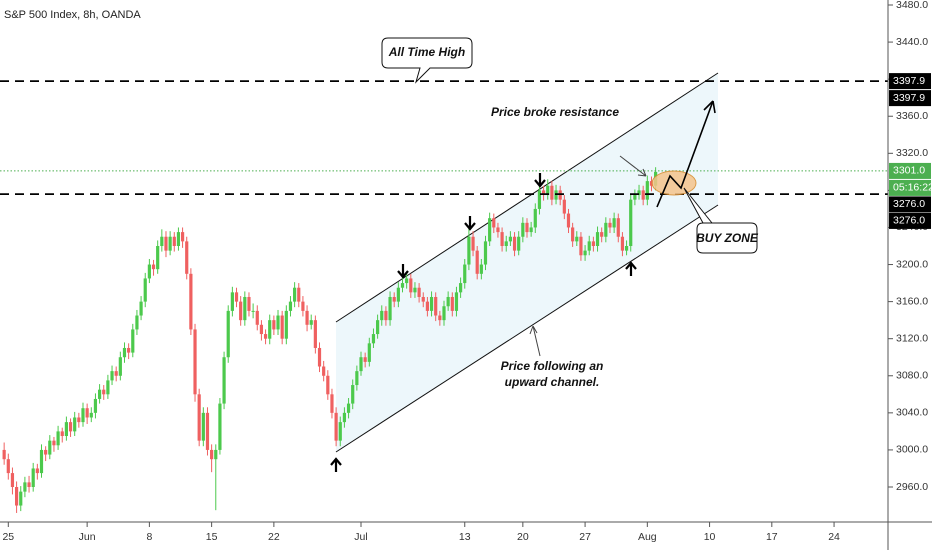 This screenshot has height=555, width=932. What do you see at coordinates (912, 338) in the screenshot?
I see `y-tick-label: 3120.0` at bounding box center [912, 338].